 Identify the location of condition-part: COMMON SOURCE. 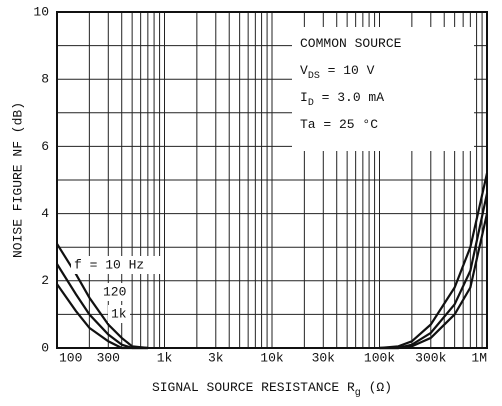
(351, 43).